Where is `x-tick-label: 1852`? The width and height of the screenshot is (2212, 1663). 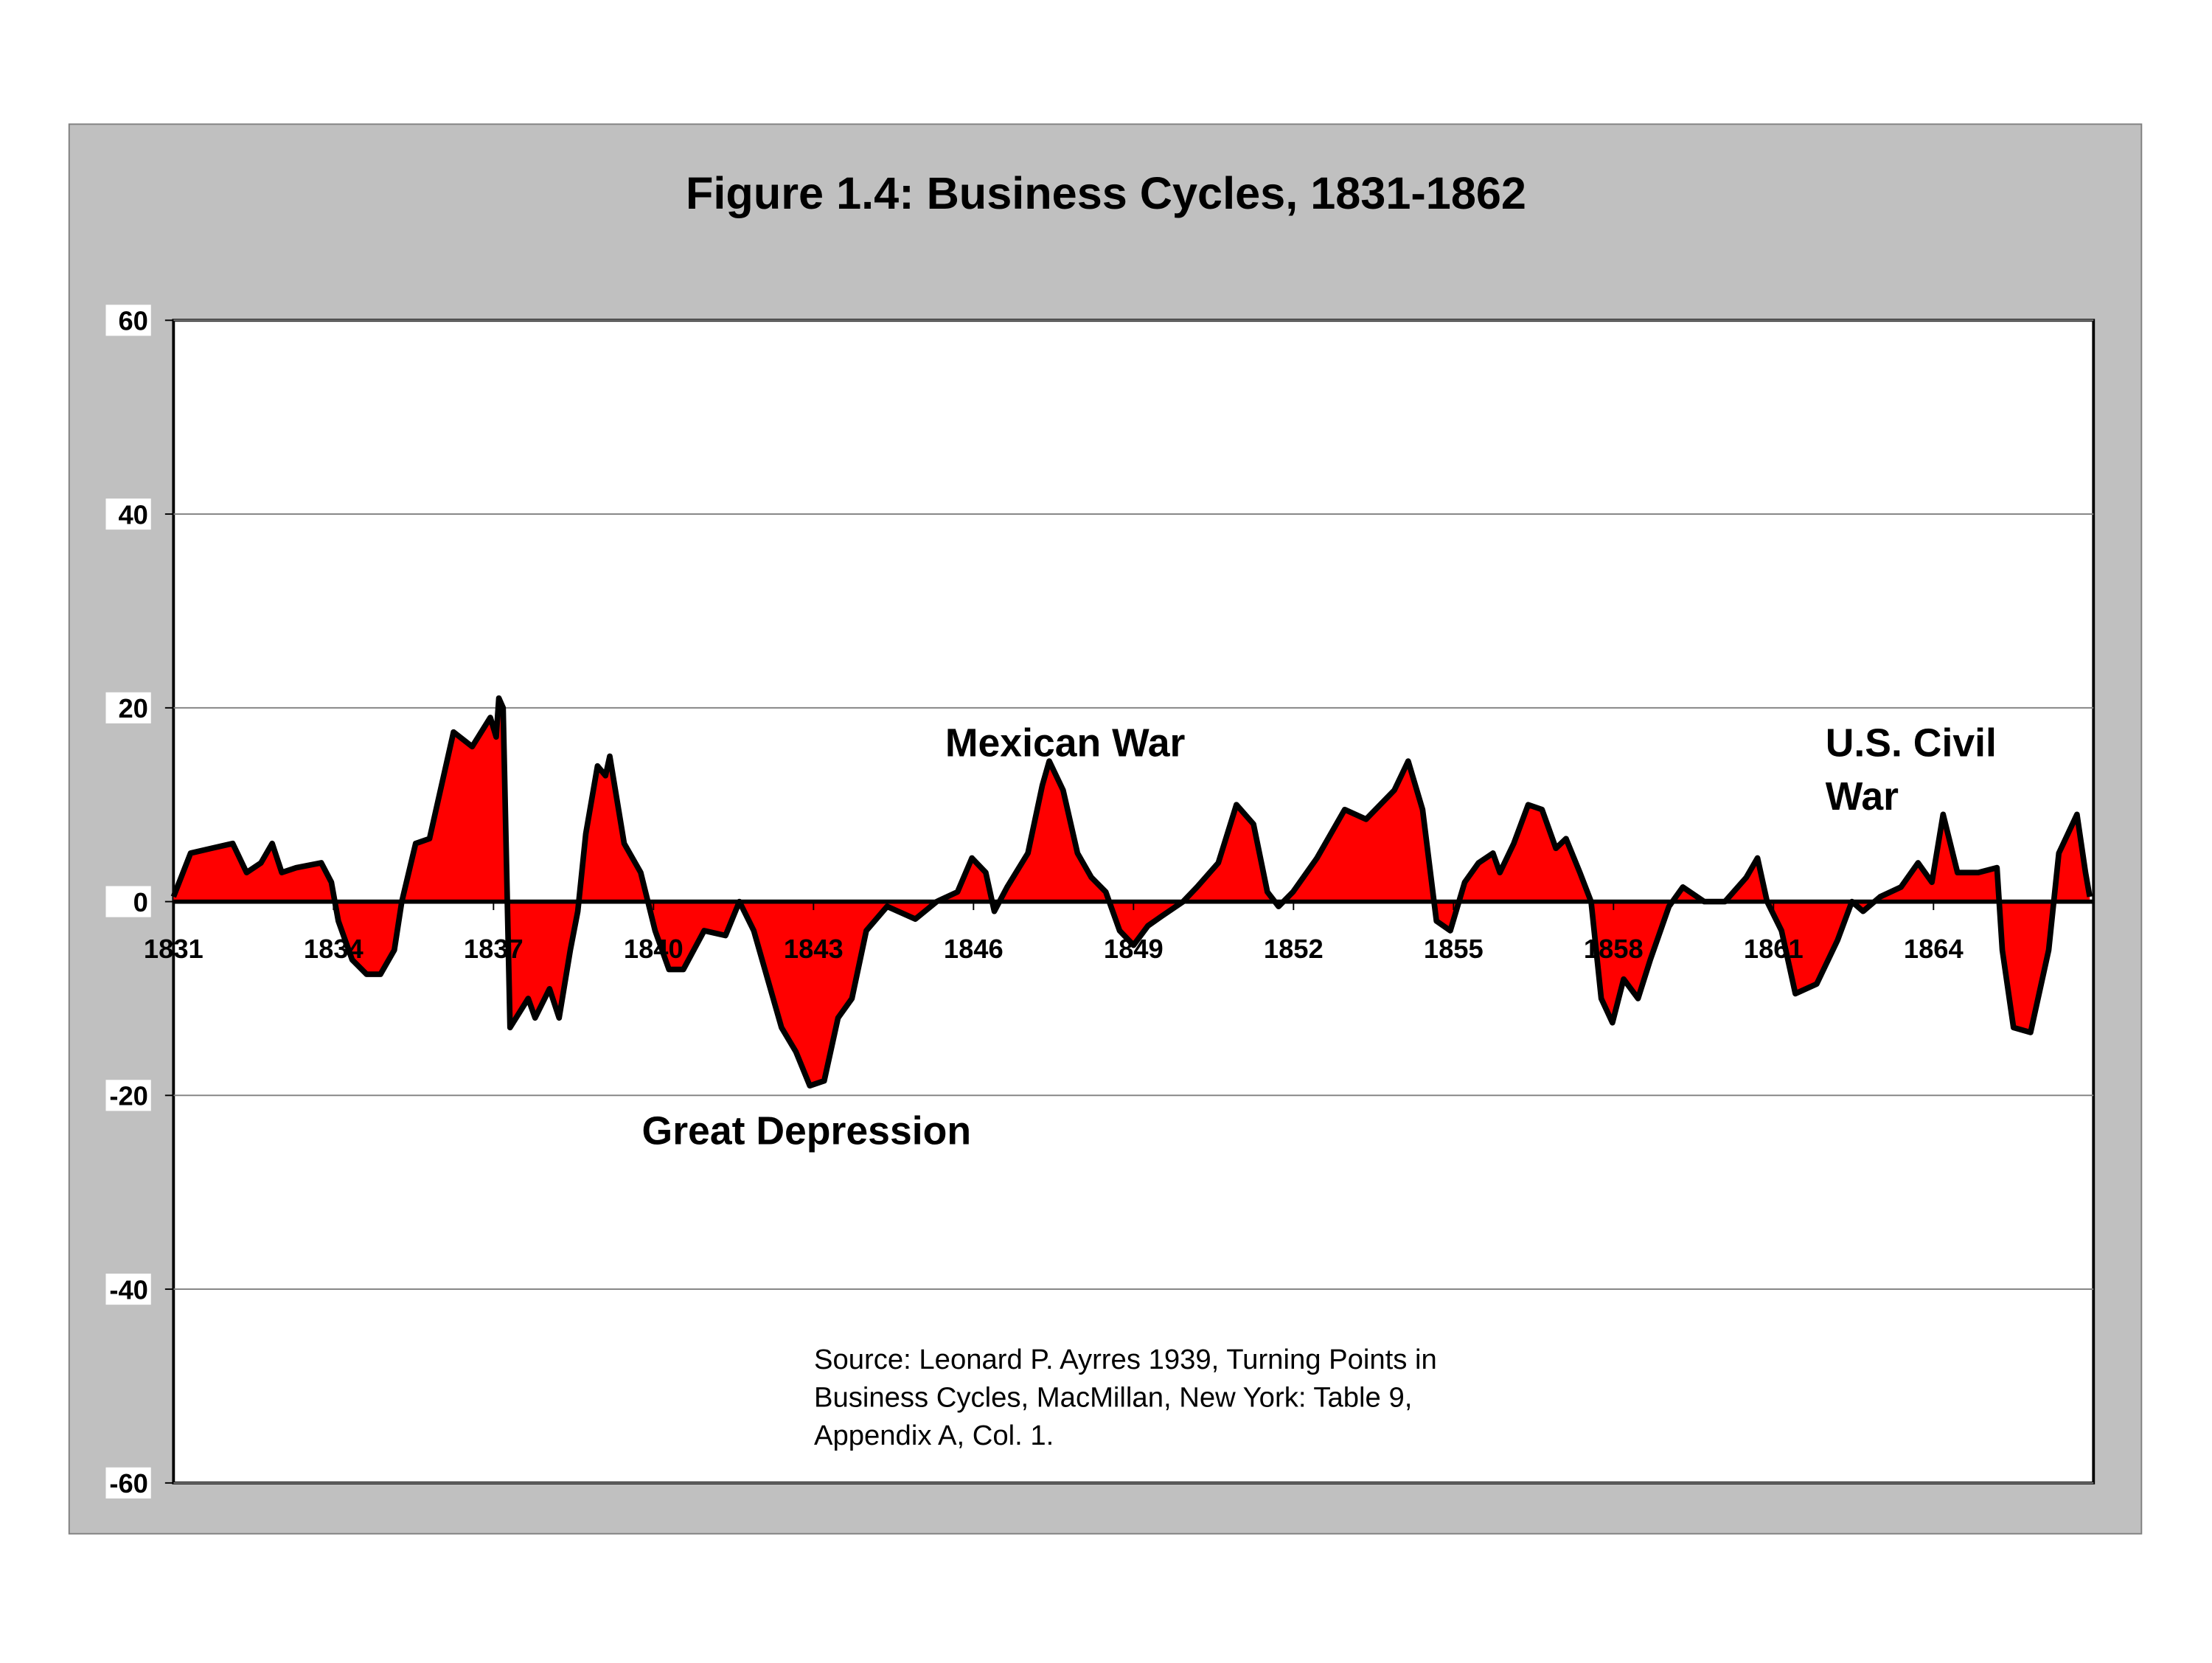
x-tick-label: 1852 is located at coordinates (1294, 949).